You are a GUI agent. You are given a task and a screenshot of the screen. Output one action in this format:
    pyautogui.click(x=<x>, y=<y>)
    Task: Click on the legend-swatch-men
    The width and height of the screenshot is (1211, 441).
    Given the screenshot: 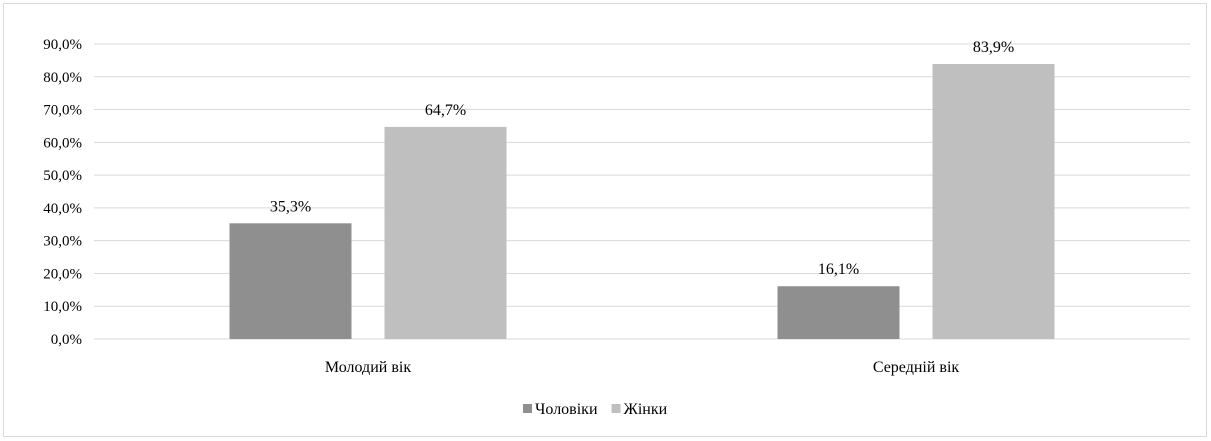 What is the action you would take?
    pyautogui.click(x=527, y=408)
    